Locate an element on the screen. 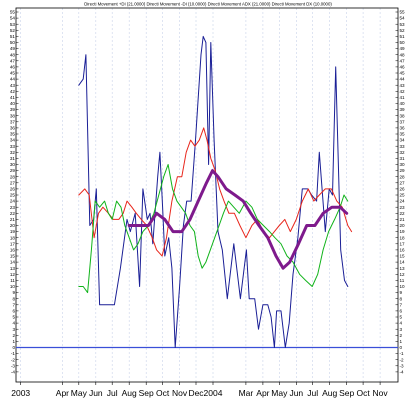  y-tick-label: 15 is located at coordinates (403, 256).